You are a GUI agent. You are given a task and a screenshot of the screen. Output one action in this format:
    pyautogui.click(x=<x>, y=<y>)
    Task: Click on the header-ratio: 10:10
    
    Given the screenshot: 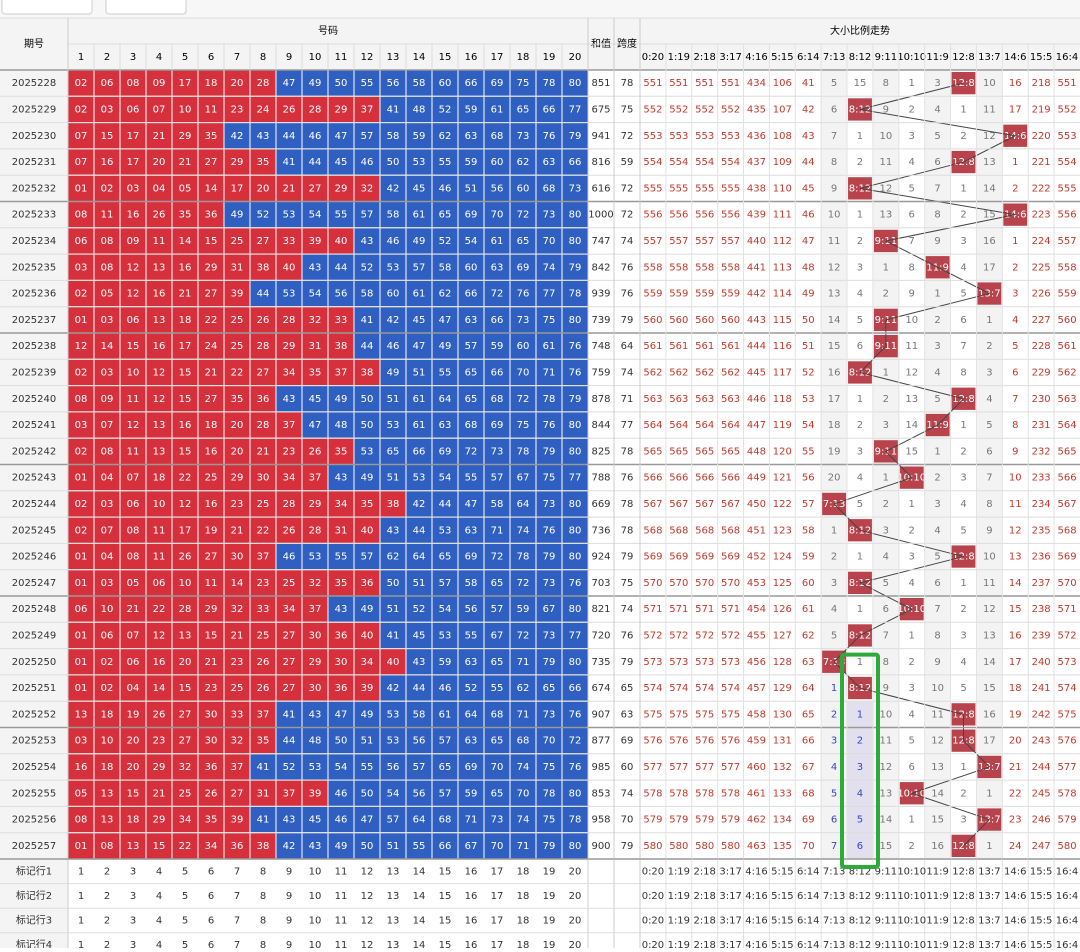 What is the action you would take?
    pyautogui.click(x=911, y=57)
    